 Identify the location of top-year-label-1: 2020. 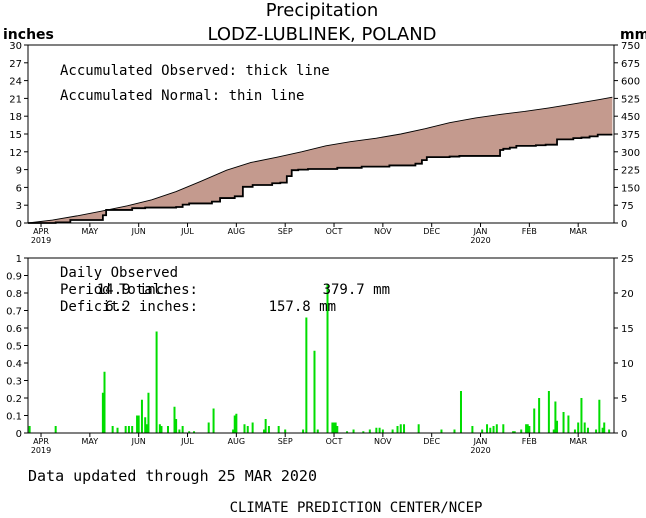
(480, 240).